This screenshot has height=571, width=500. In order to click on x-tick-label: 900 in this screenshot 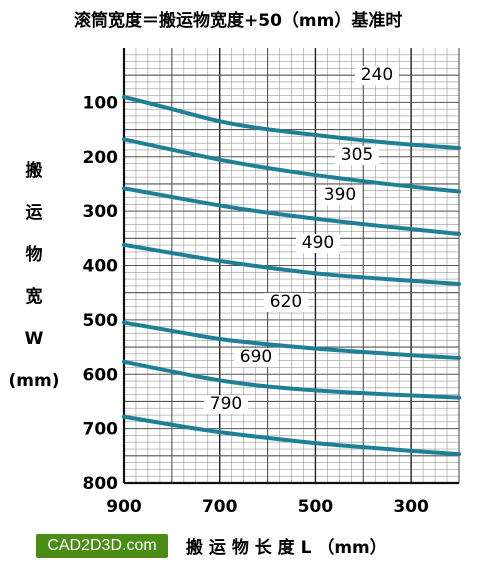, I will do `click(124, 507)`.